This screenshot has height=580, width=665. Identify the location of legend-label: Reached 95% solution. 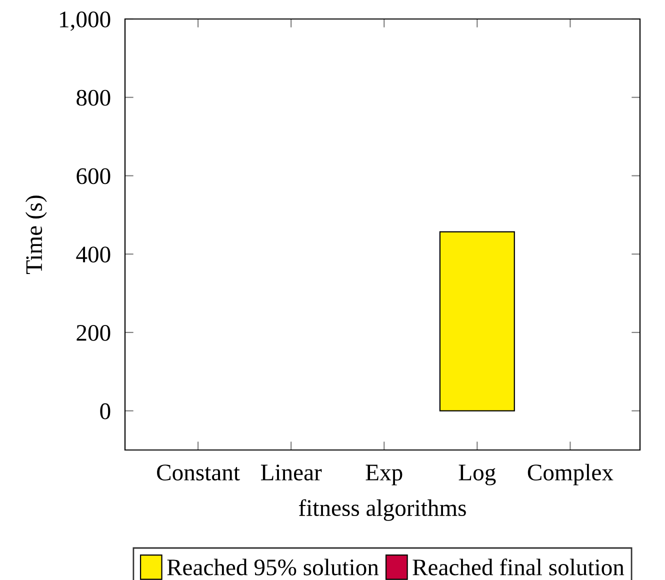
(273, 567).